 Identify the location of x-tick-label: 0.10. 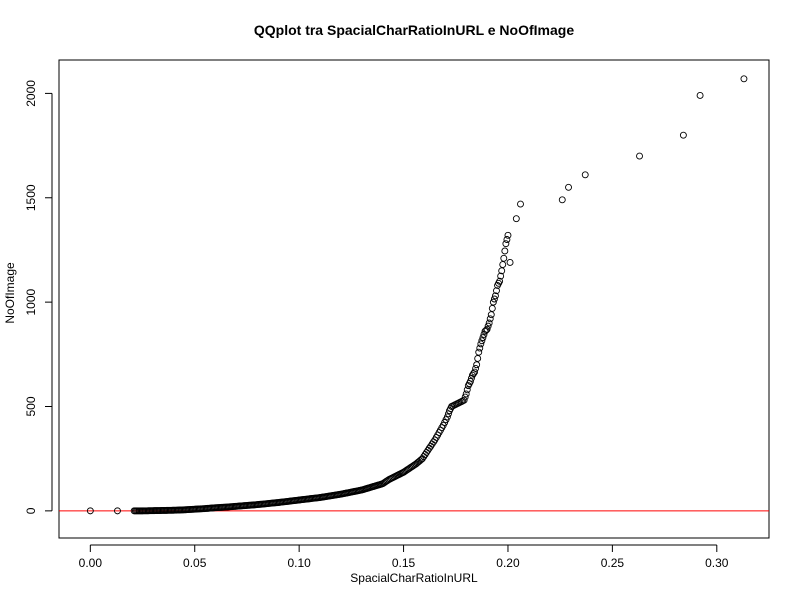
(299, 563).